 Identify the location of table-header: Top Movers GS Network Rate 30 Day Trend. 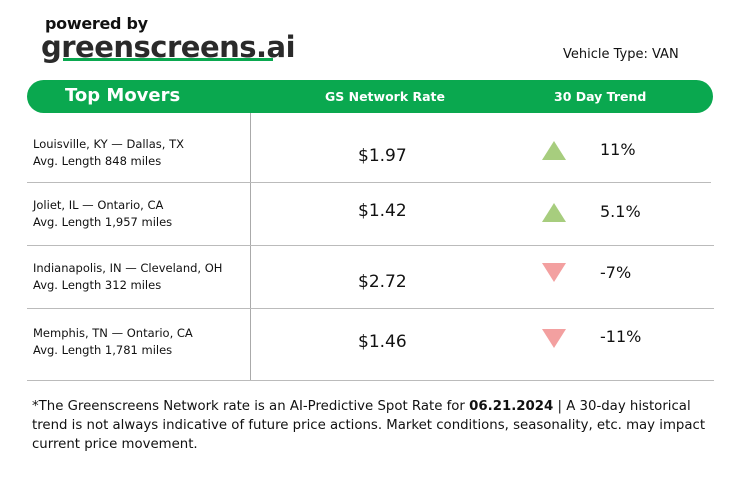
(370, 96).